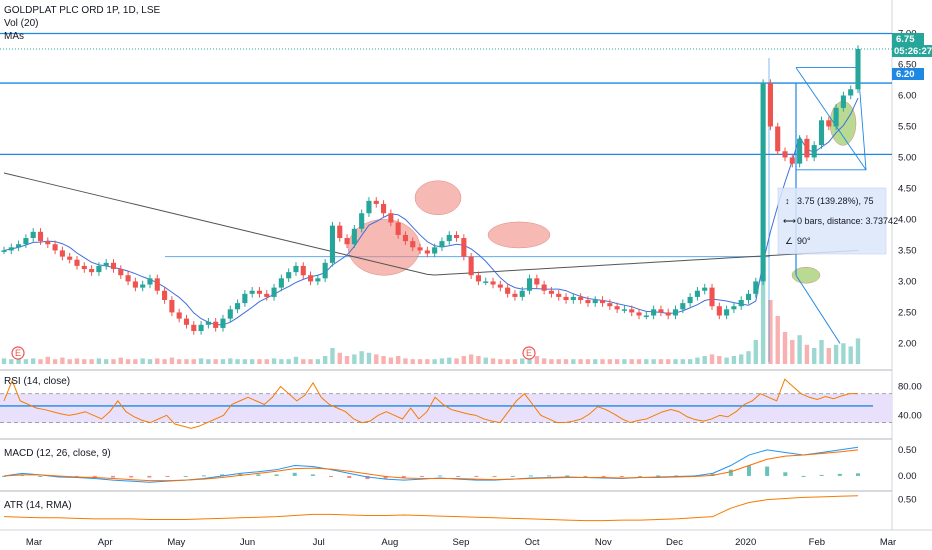  I want to click on rsi-legend: RSI (14, close), so click(37, 381).